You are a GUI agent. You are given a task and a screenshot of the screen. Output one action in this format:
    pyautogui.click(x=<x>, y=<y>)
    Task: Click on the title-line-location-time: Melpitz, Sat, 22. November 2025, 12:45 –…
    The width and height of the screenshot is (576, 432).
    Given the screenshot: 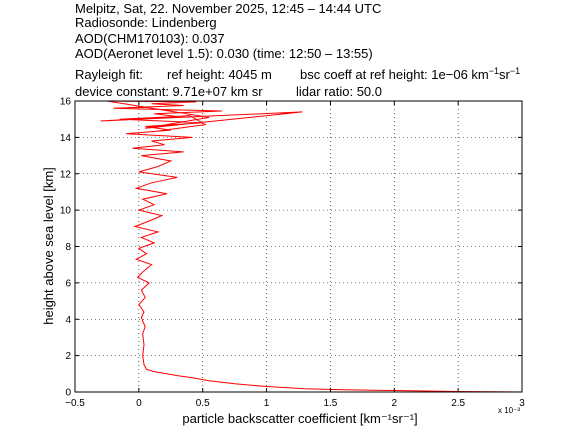 What is the action you would take?
    pyautogui.click(x=228, y=8)
    